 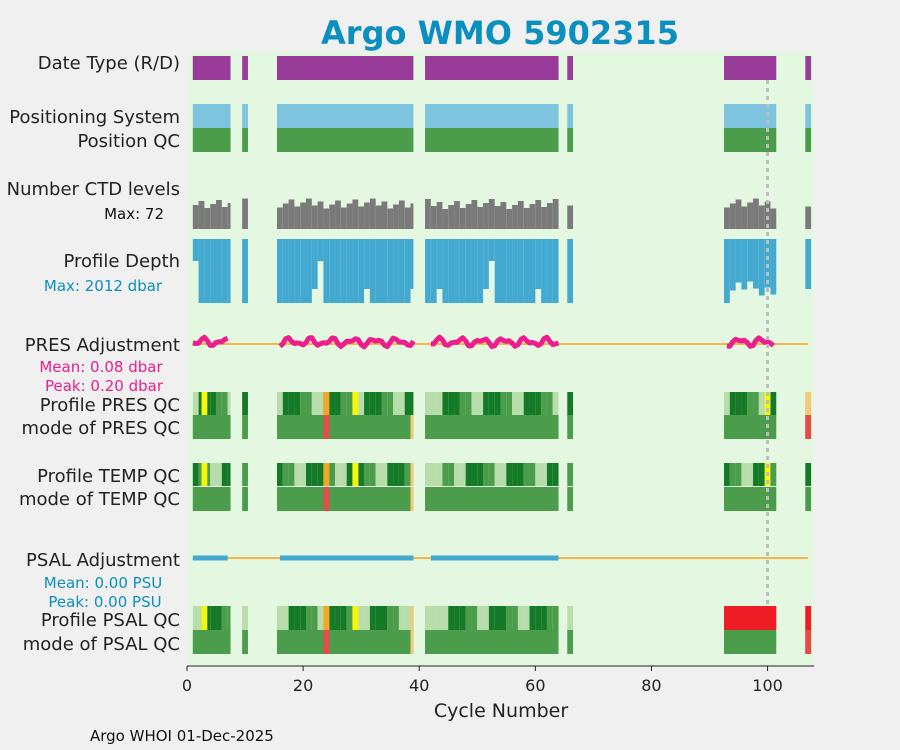 I want to click on mode-psal-qc-bar-flag, so click(x=412, y=642).